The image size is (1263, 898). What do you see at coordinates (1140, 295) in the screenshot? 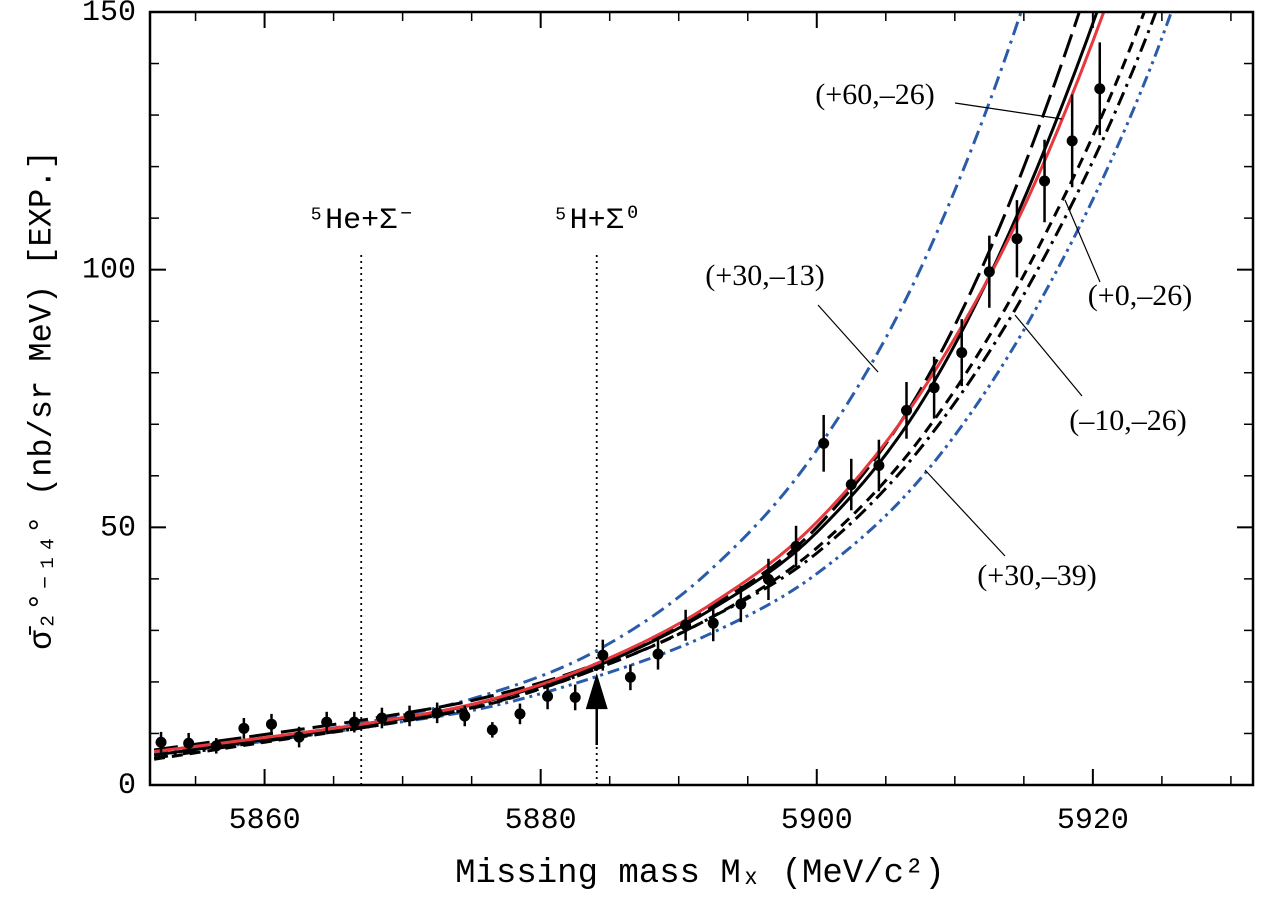
I see `curve-label: (+0,–26)` at bounding box center [1140, 295].